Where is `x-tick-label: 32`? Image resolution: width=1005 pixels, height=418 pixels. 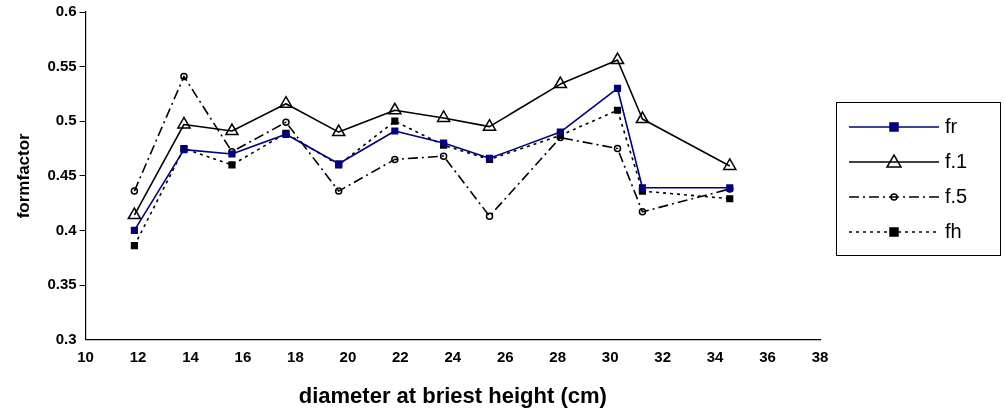
x-tick-label: 32 is located at coordinates (662, 356).